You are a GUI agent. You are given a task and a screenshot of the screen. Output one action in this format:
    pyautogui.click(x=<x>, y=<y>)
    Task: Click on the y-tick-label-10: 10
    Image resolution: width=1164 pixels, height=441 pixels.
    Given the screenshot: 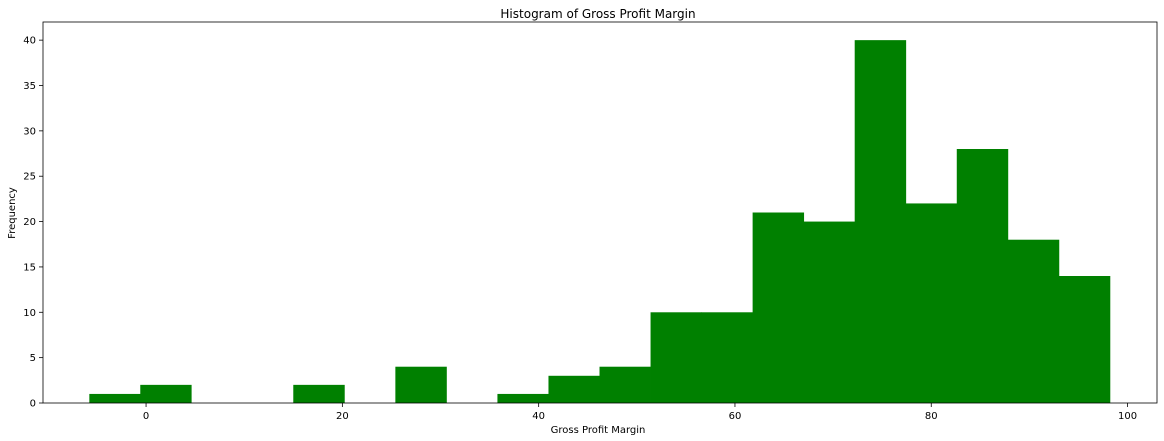 What is the action you would take?
    pyautogui.click(x=29, y=313)
    